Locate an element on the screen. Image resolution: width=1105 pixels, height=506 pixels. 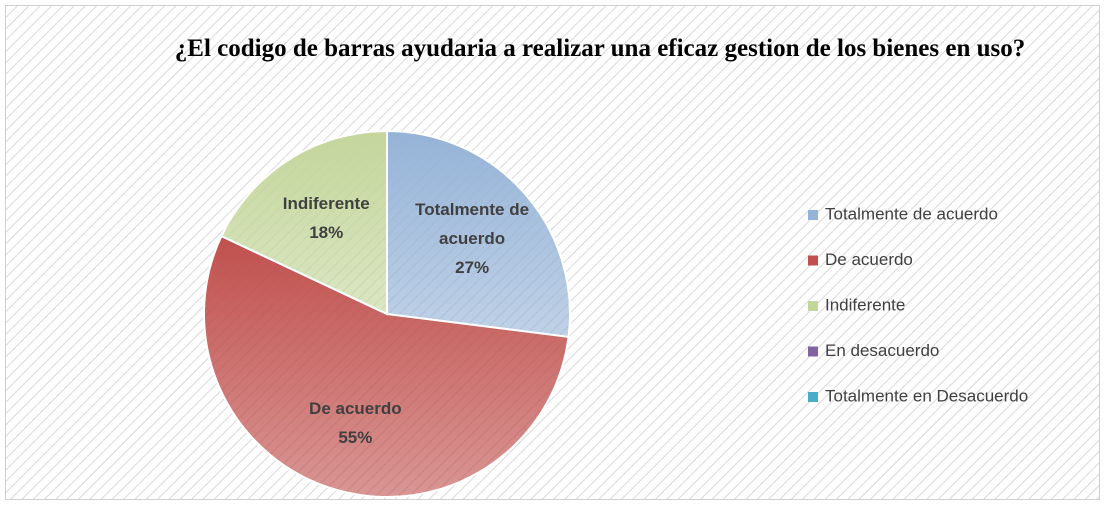
category-label: De acuerdo is located at coordinates (355, 408).